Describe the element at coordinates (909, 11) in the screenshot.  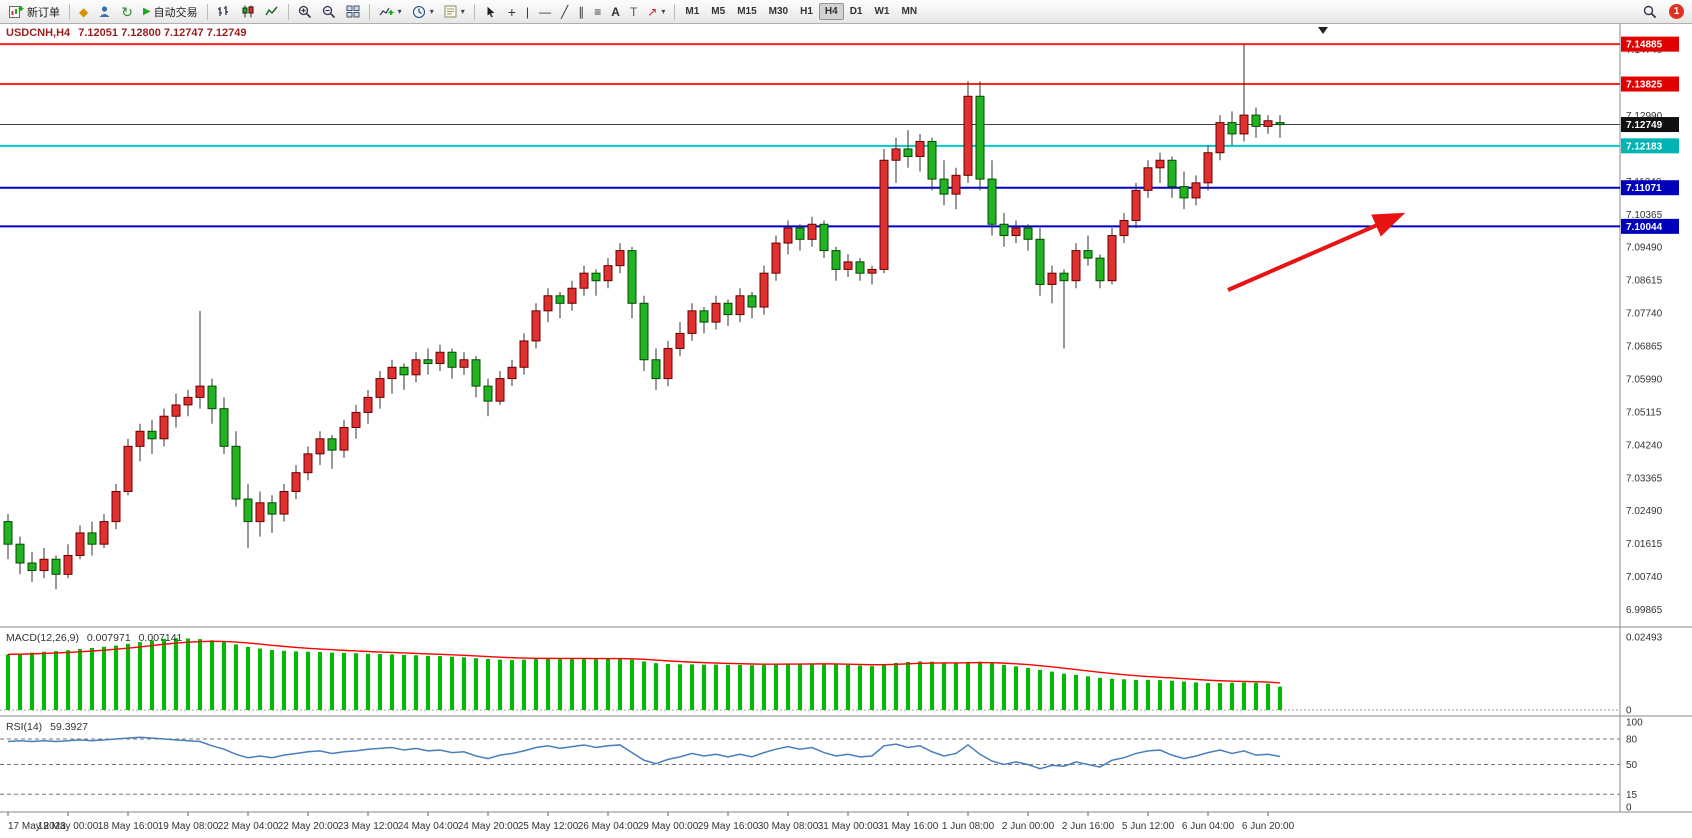
I see `tf-button-mn: MN` at that location.